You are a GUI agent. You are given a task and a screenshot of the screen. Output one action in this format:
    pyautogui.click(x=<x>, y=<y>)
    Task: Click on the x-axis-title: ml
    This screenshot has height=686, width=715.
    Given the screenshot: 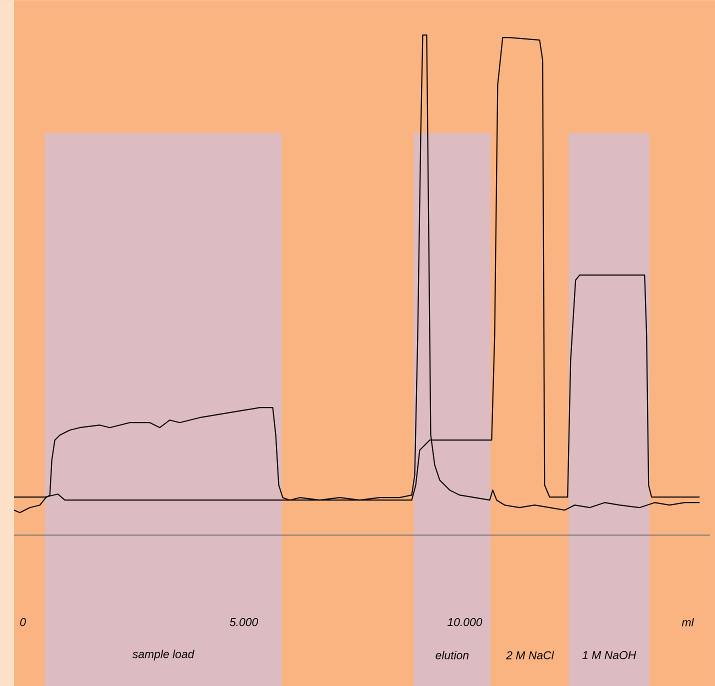 What is the action you would take?
    pyautogui.click(x=688, y=622)
    